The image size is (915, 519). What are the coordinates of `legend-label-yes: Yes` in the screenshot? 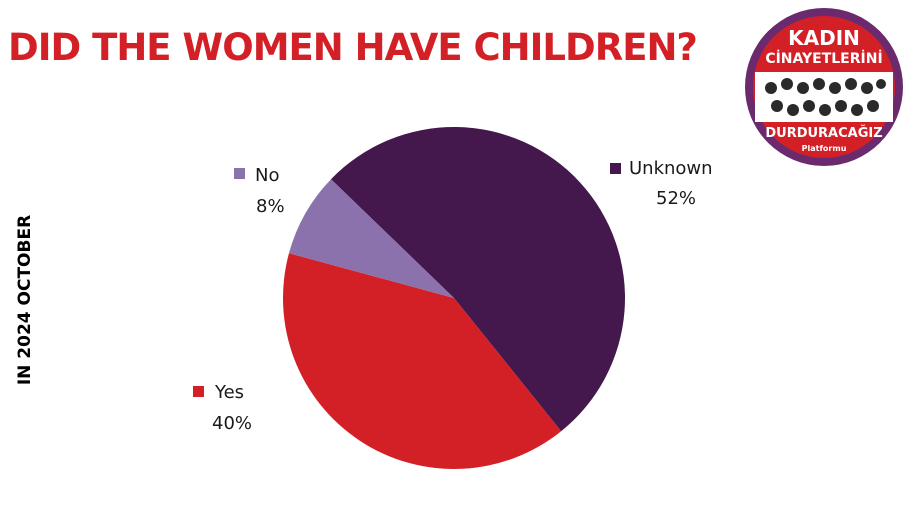 It's located at (230, 392).